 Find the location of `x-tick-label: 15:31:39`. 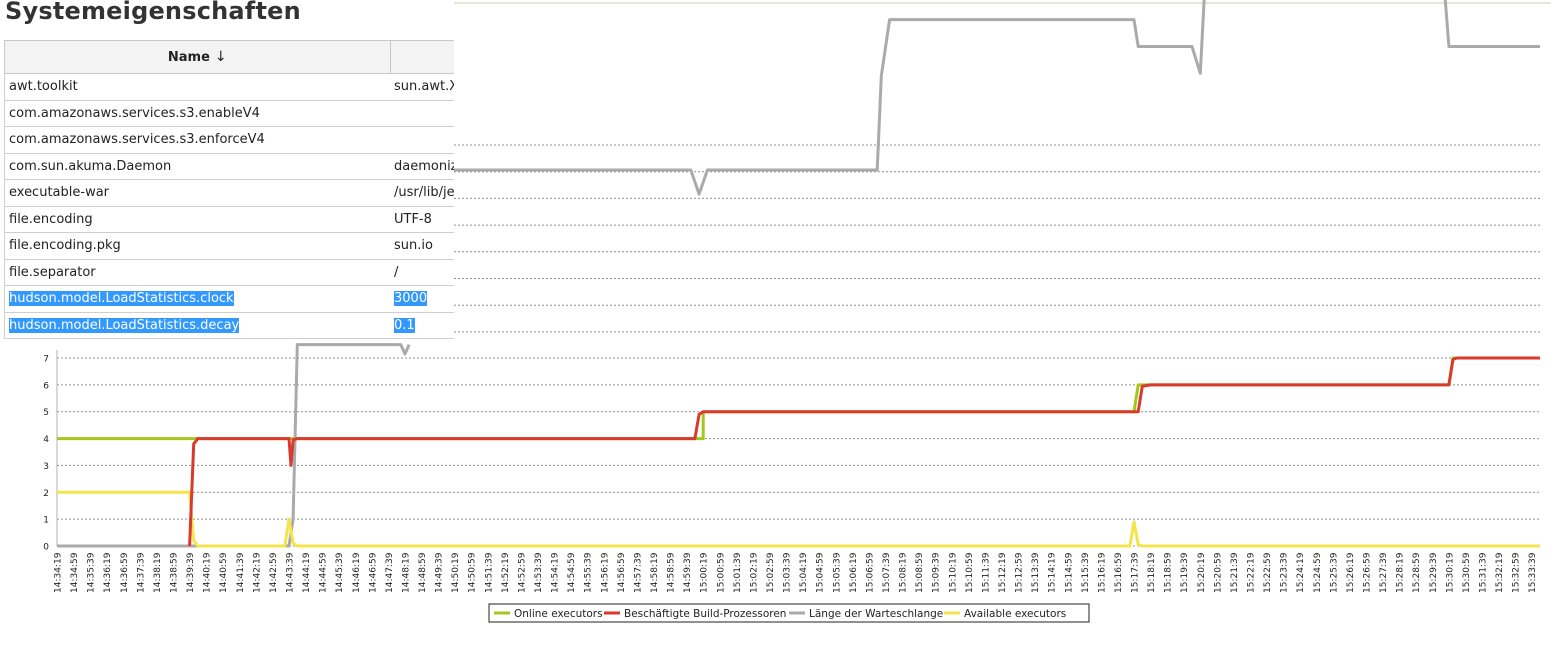

x-tick-label: 15:31:39 is located at coordinates (1484, 572).